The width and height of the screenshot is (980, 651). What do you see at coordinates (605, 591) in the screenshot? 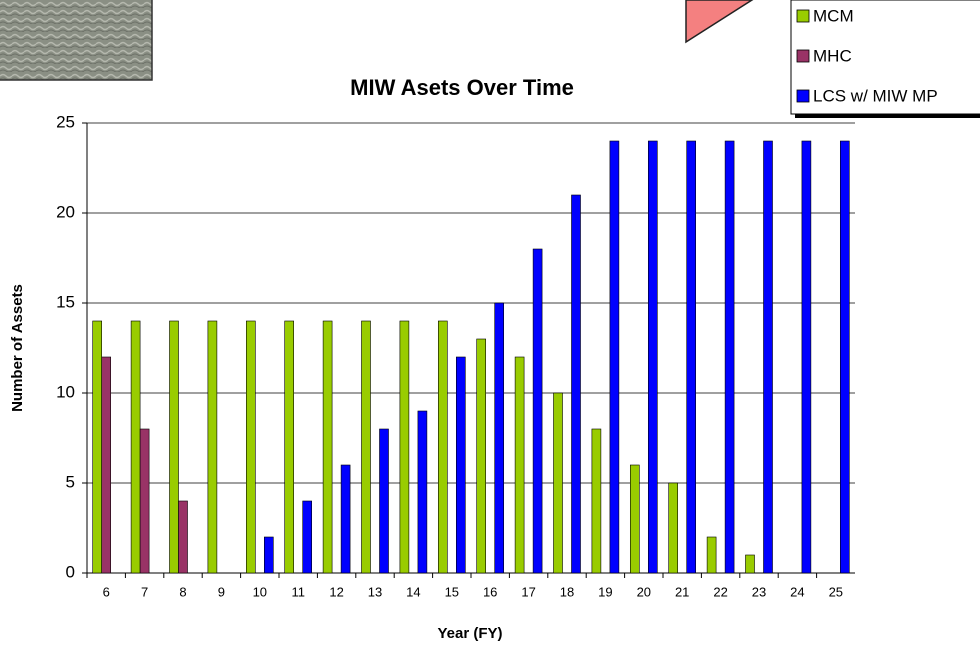
I see `x-tick-label: 19` at bounding box center [605, 591].